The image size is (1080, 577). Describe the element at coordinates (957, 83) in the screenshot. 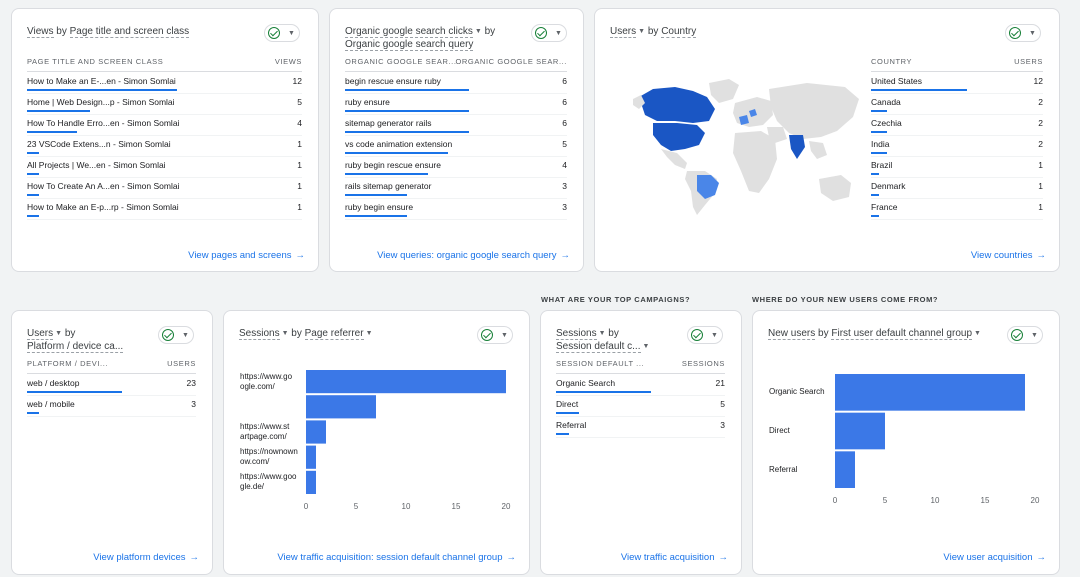

I see `table-row: United States 12` at that location.